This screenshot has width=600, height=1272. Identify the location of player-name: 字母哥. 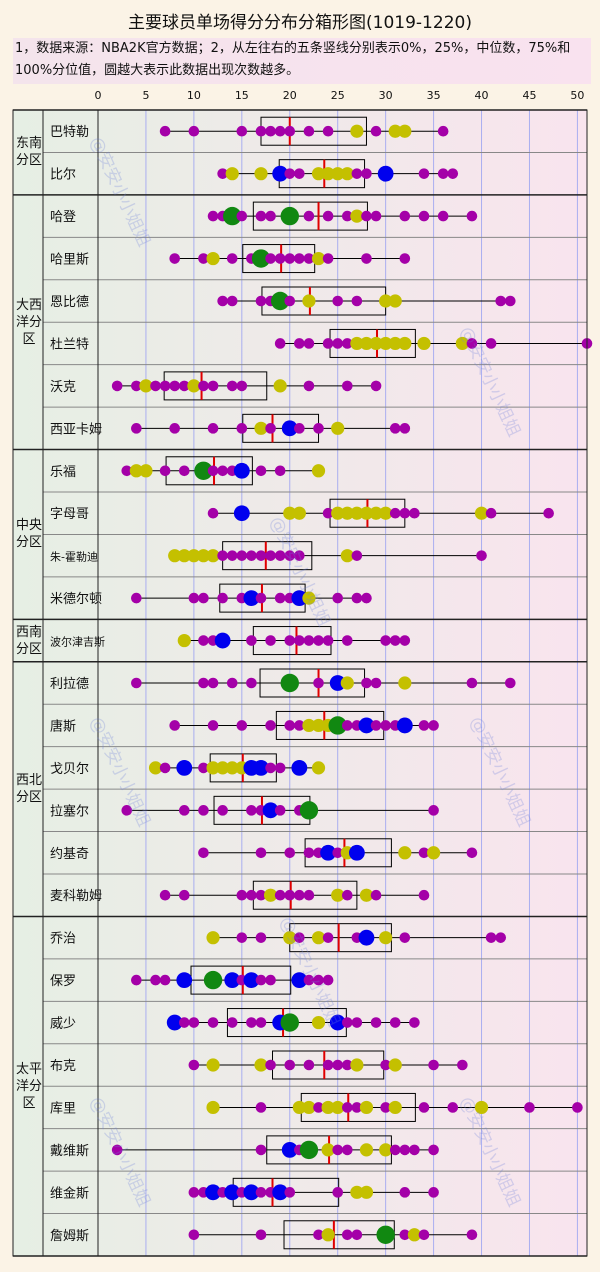
(69, 514).